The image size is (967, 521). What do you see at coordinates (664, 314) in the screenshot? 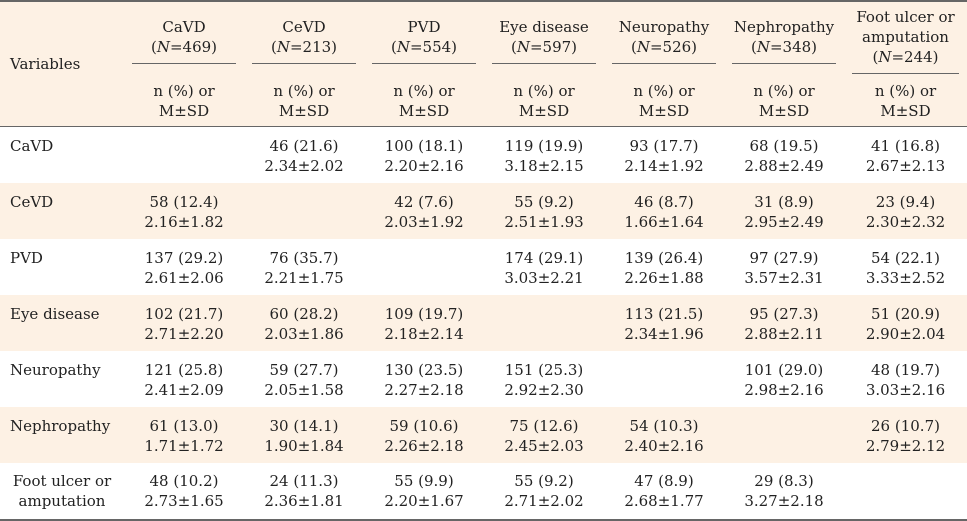
I see `cell-count: 113 (21.5)` at bounding box center [664, 314].